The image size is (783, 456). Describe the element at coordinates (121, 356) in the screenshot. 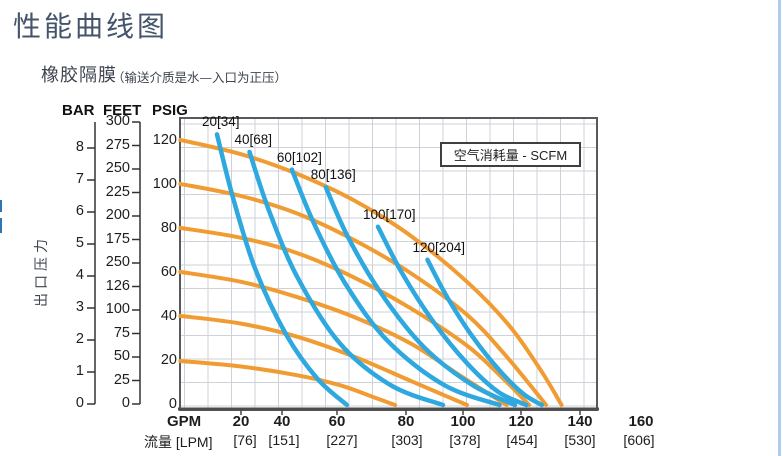

I see `feet-tick-label: 50` at that location.